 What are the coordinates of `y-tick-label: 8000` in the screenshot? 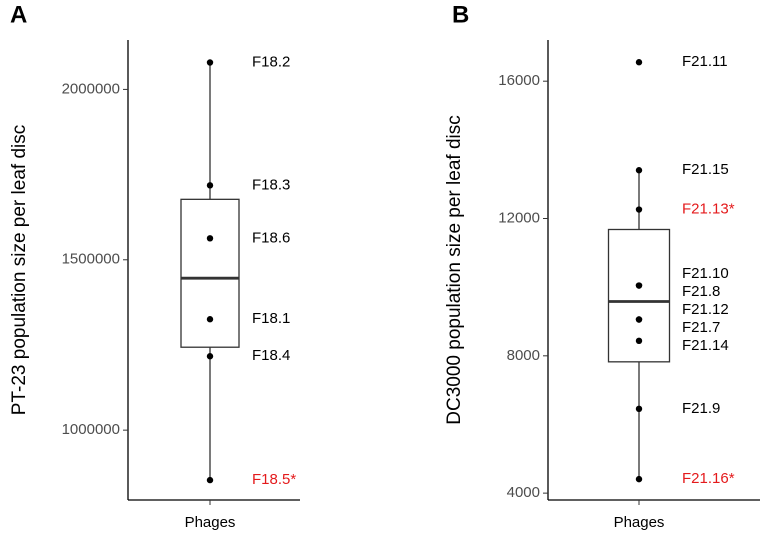 It's located at (523, 355).